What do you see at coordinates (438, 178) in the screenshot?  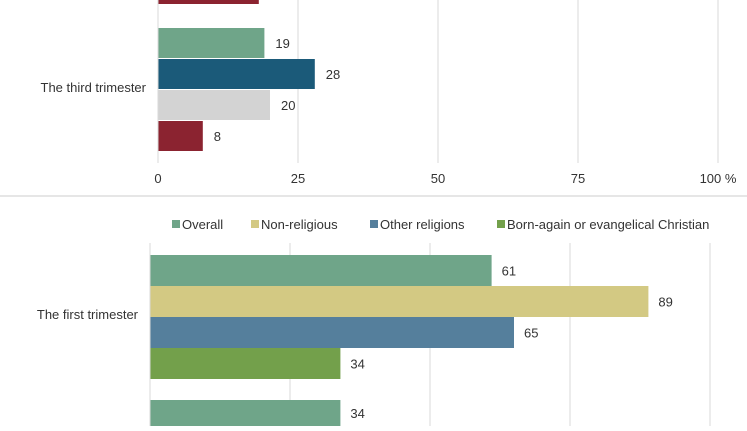 I see `tick-label: 50` at bounding box center [438, 178].